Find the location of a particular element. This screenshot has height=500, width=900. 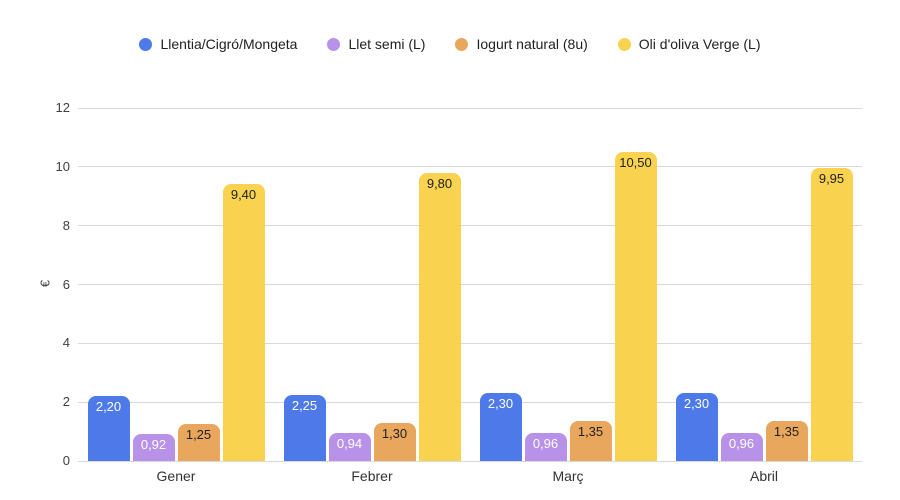

bar-value-label: 9,95 is located at coordinates (831, 178).